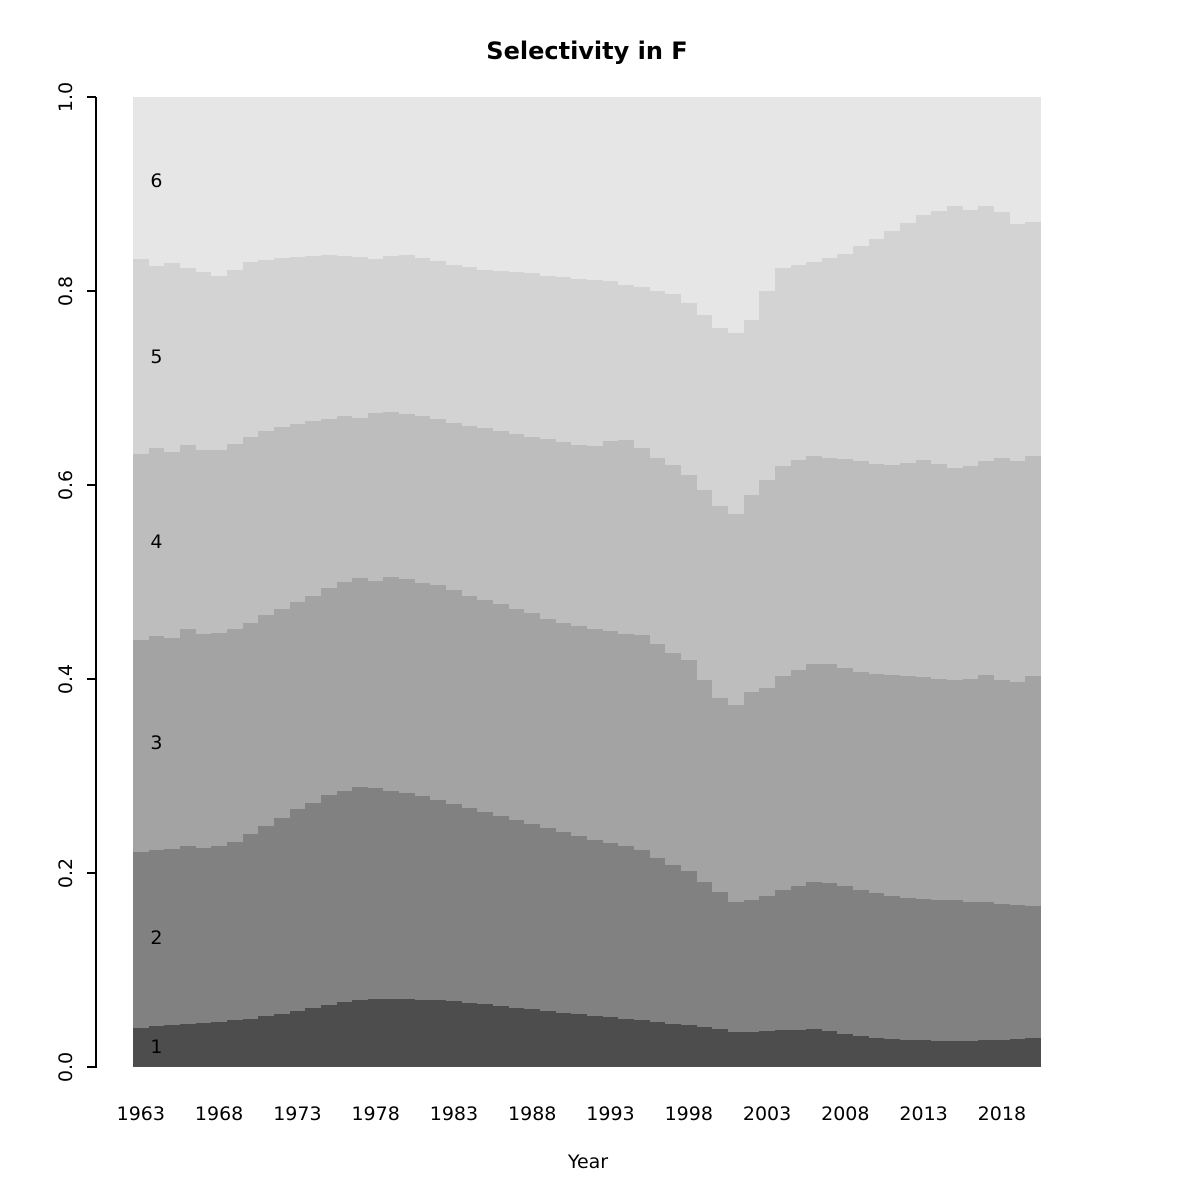 This screenshot has width=1200, height=1200. I want to click on stacked-bar-2017, so click(986, 582).